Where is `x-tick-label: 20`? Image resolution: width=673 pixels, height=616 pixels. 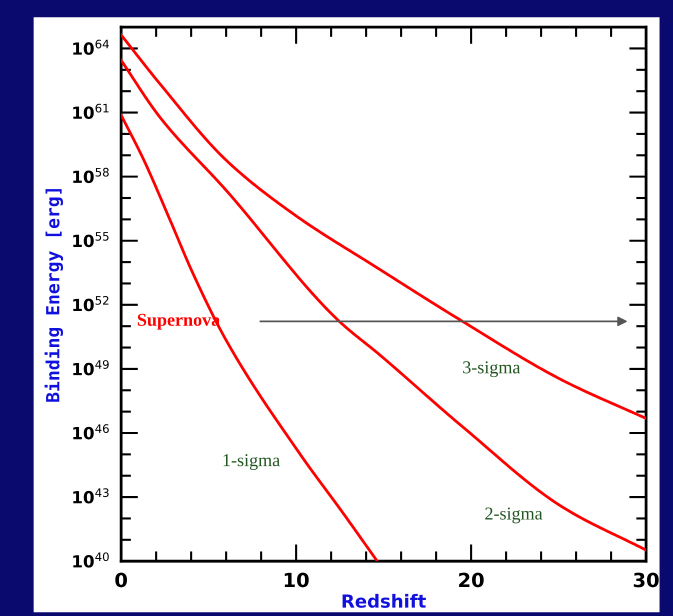
x-tick-label: 20 is located at coordinates (471, 580).